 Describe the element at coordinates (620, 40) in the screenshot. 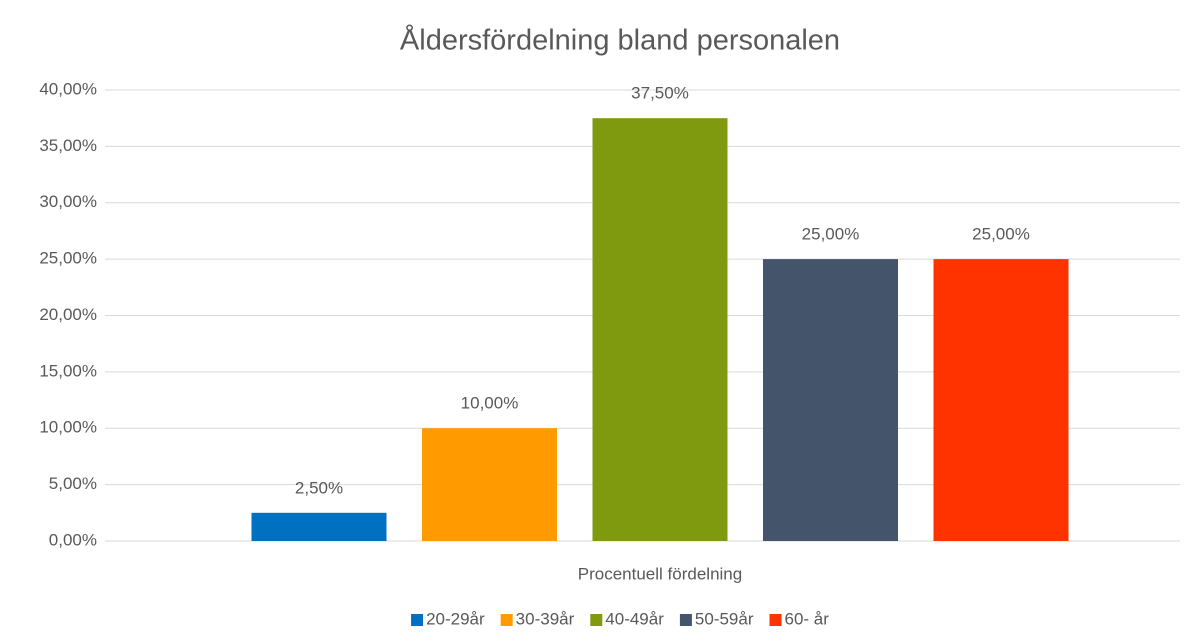

I see `chart-title: Åldersfördelning bland personalen` at that location.